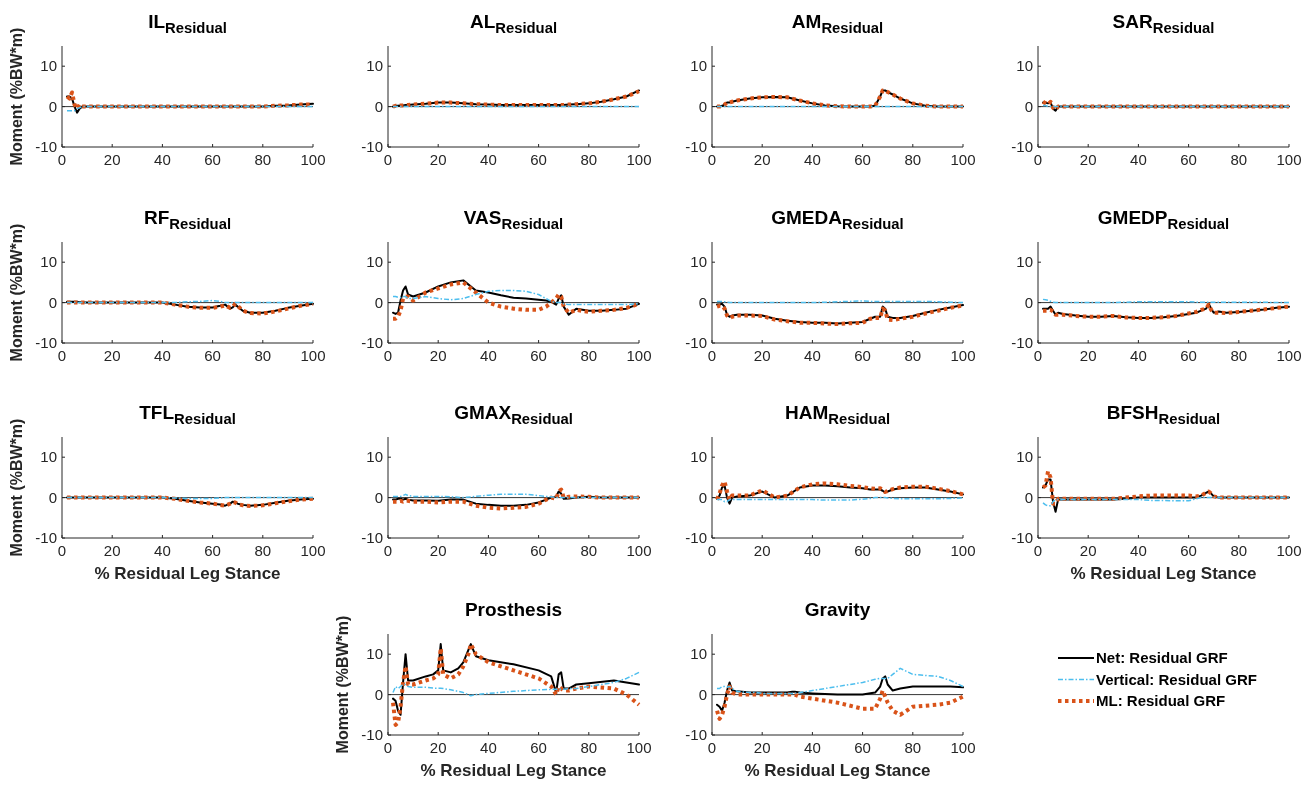  I want to click on chart-title: VAS$_{Residual}$, so click(513, 220).